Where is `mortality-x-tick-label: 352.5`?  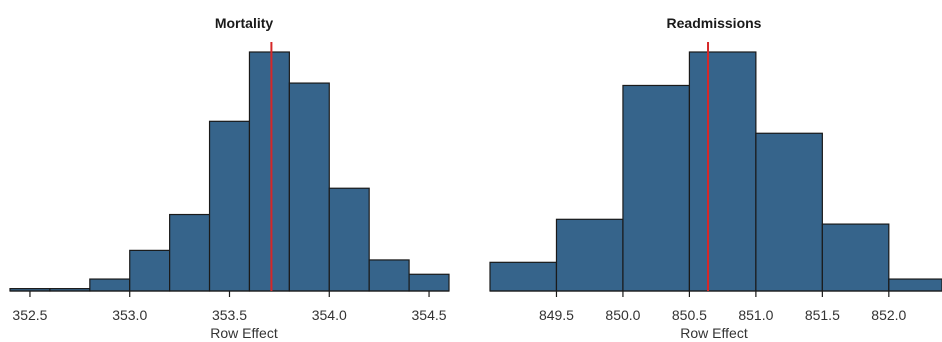
mortality-x-tick-label: 352.5 is located at coordinates (29, 315).